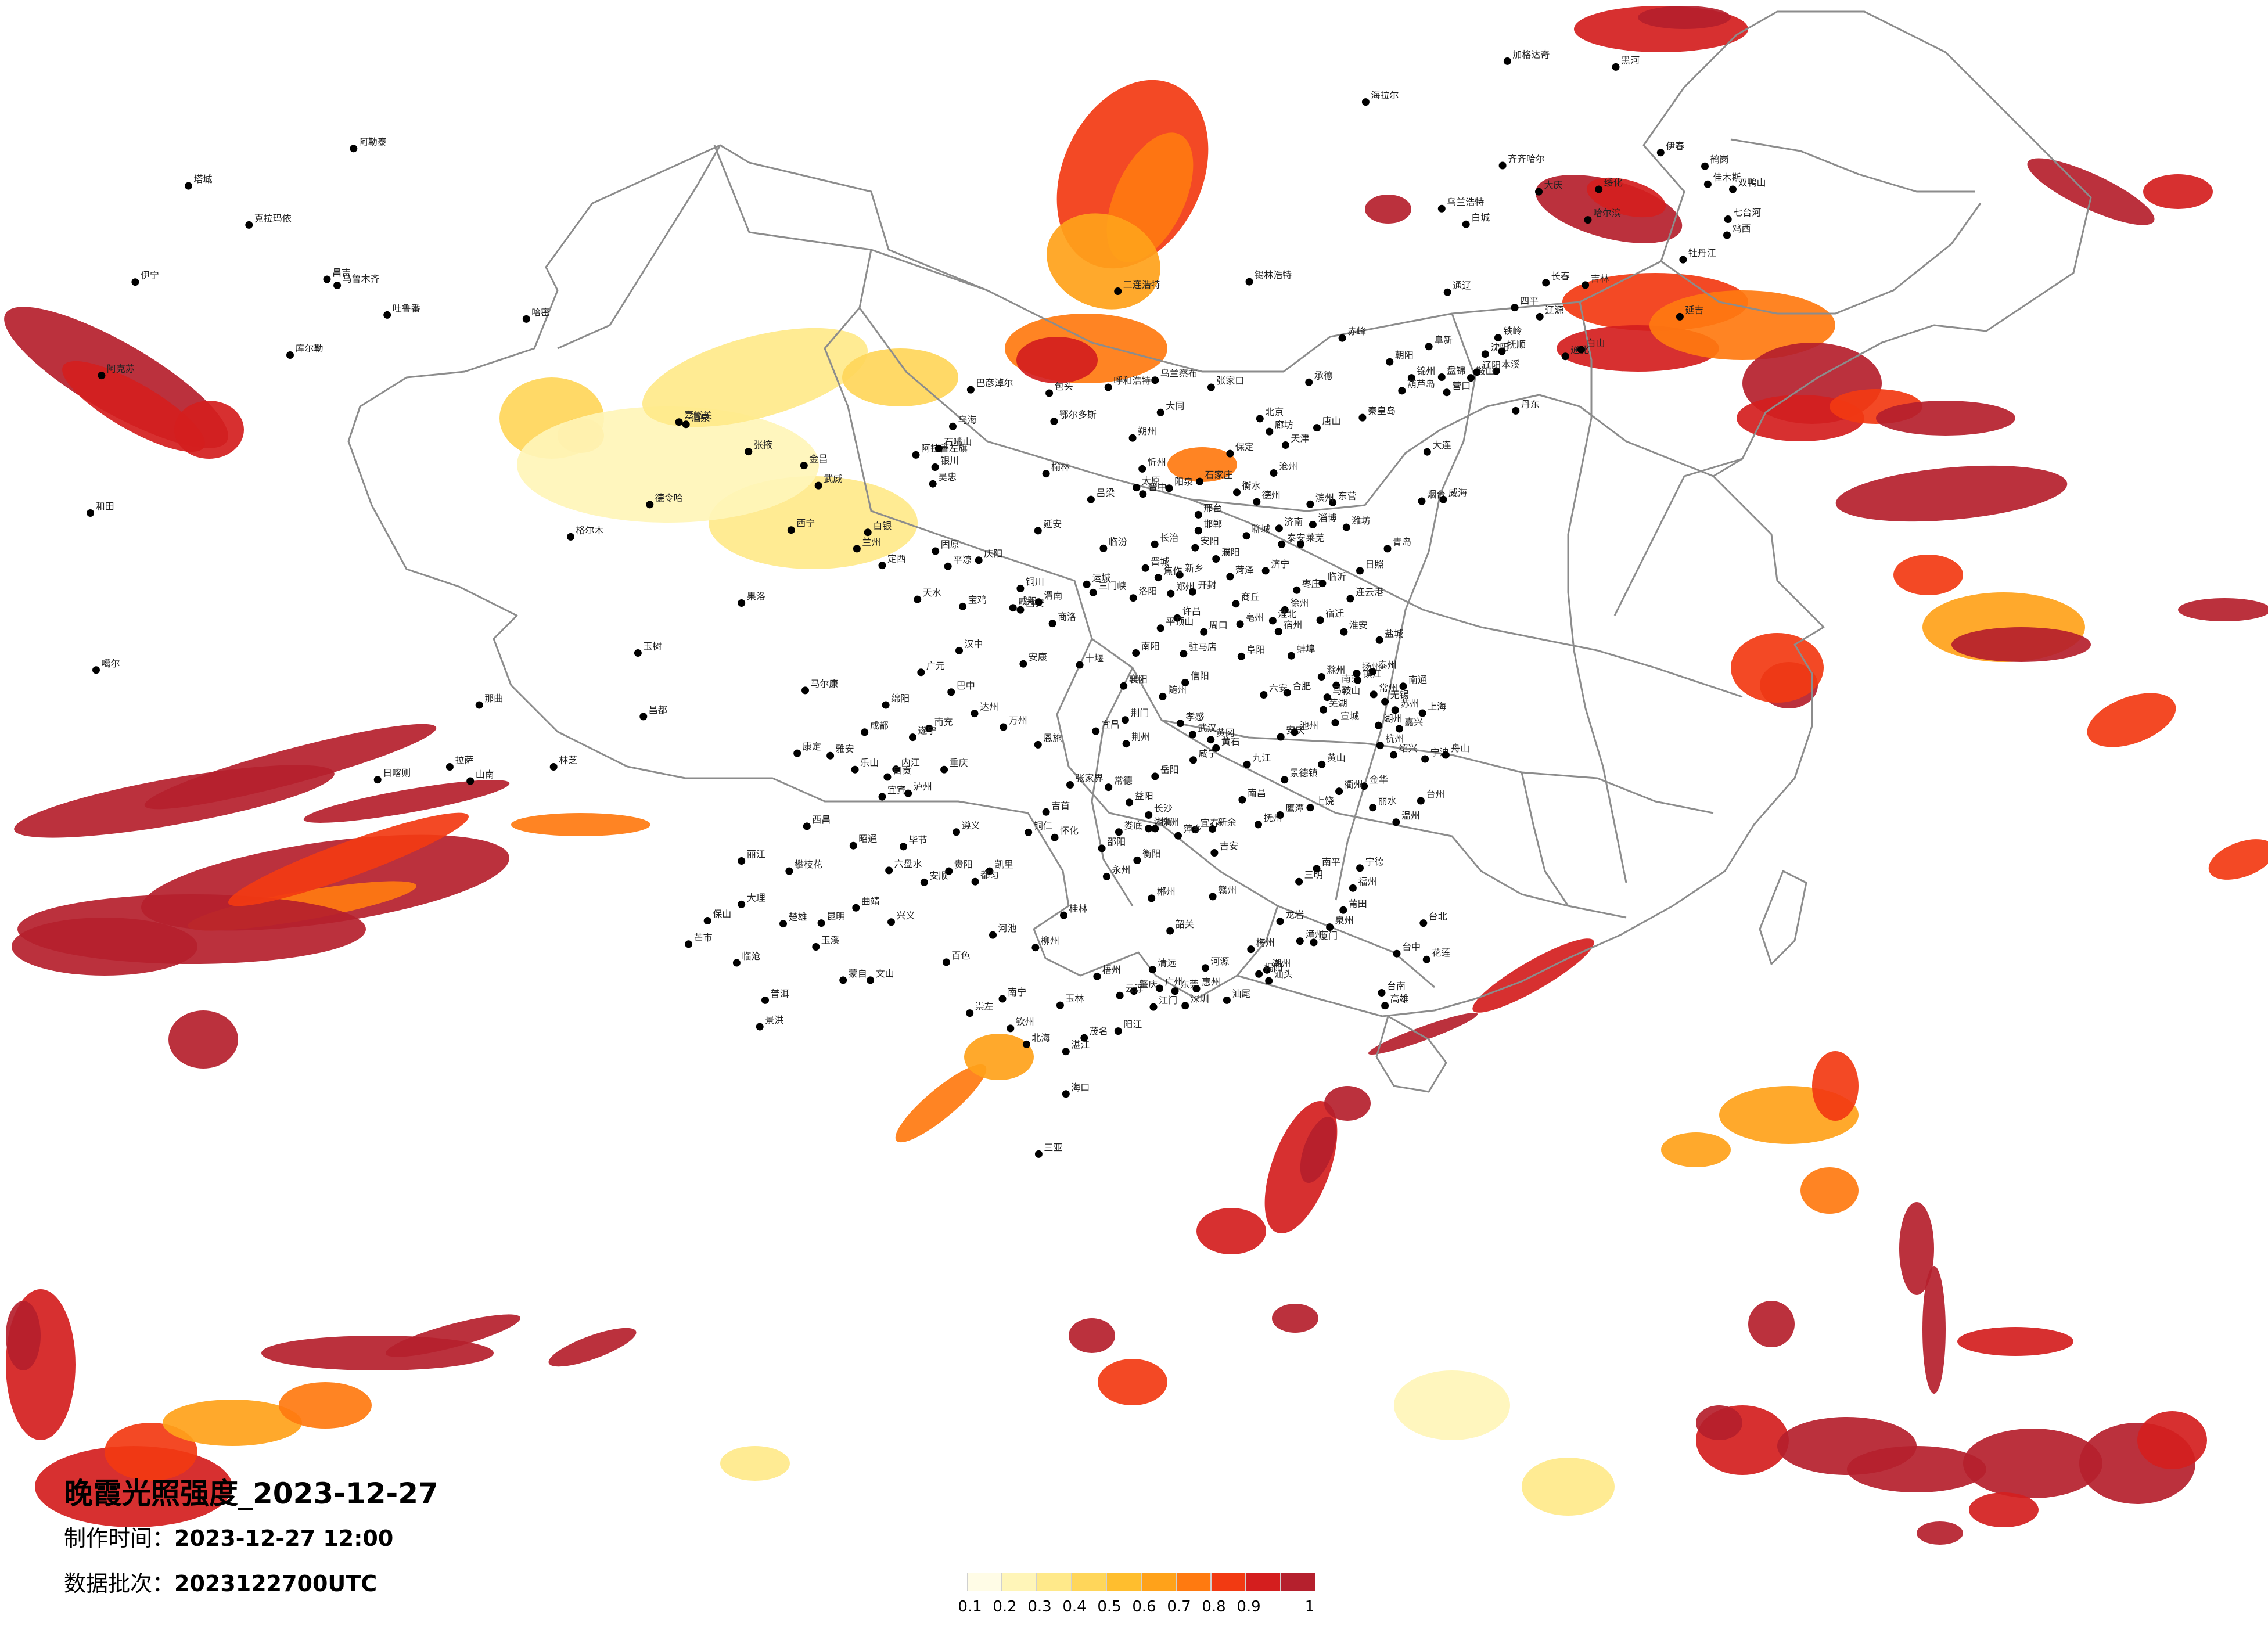 This screenshot has width=2268, height=1626. Describe the element at coordinates (1417, 679) in the screenshot. I see `city-label: 南通` at that location.